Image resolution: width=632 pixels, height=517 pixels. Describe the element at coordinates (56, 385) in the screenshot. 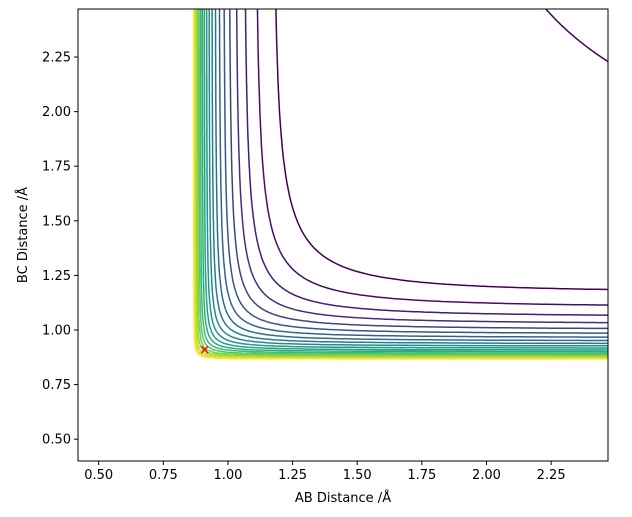

I see `y-tick-label: 0.75` at that location.